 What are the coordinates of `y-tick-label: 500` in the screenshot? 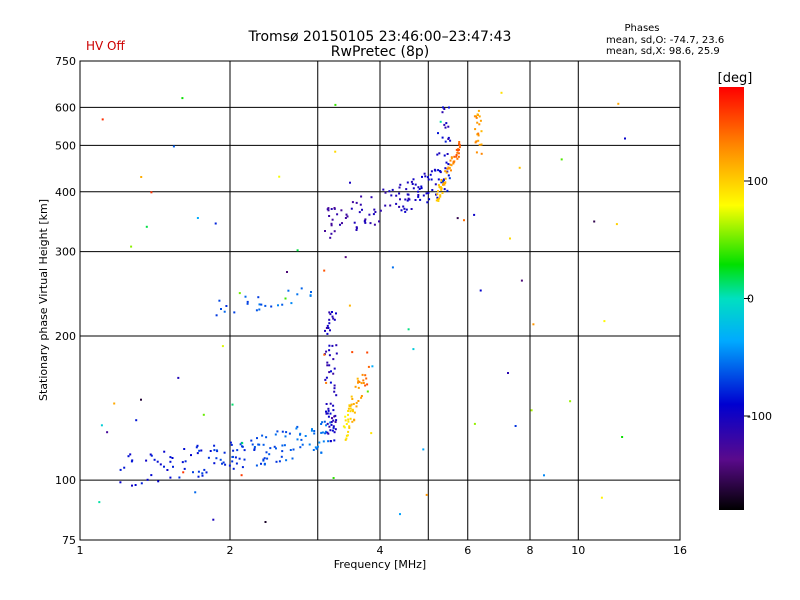 It's located at (65, 145).